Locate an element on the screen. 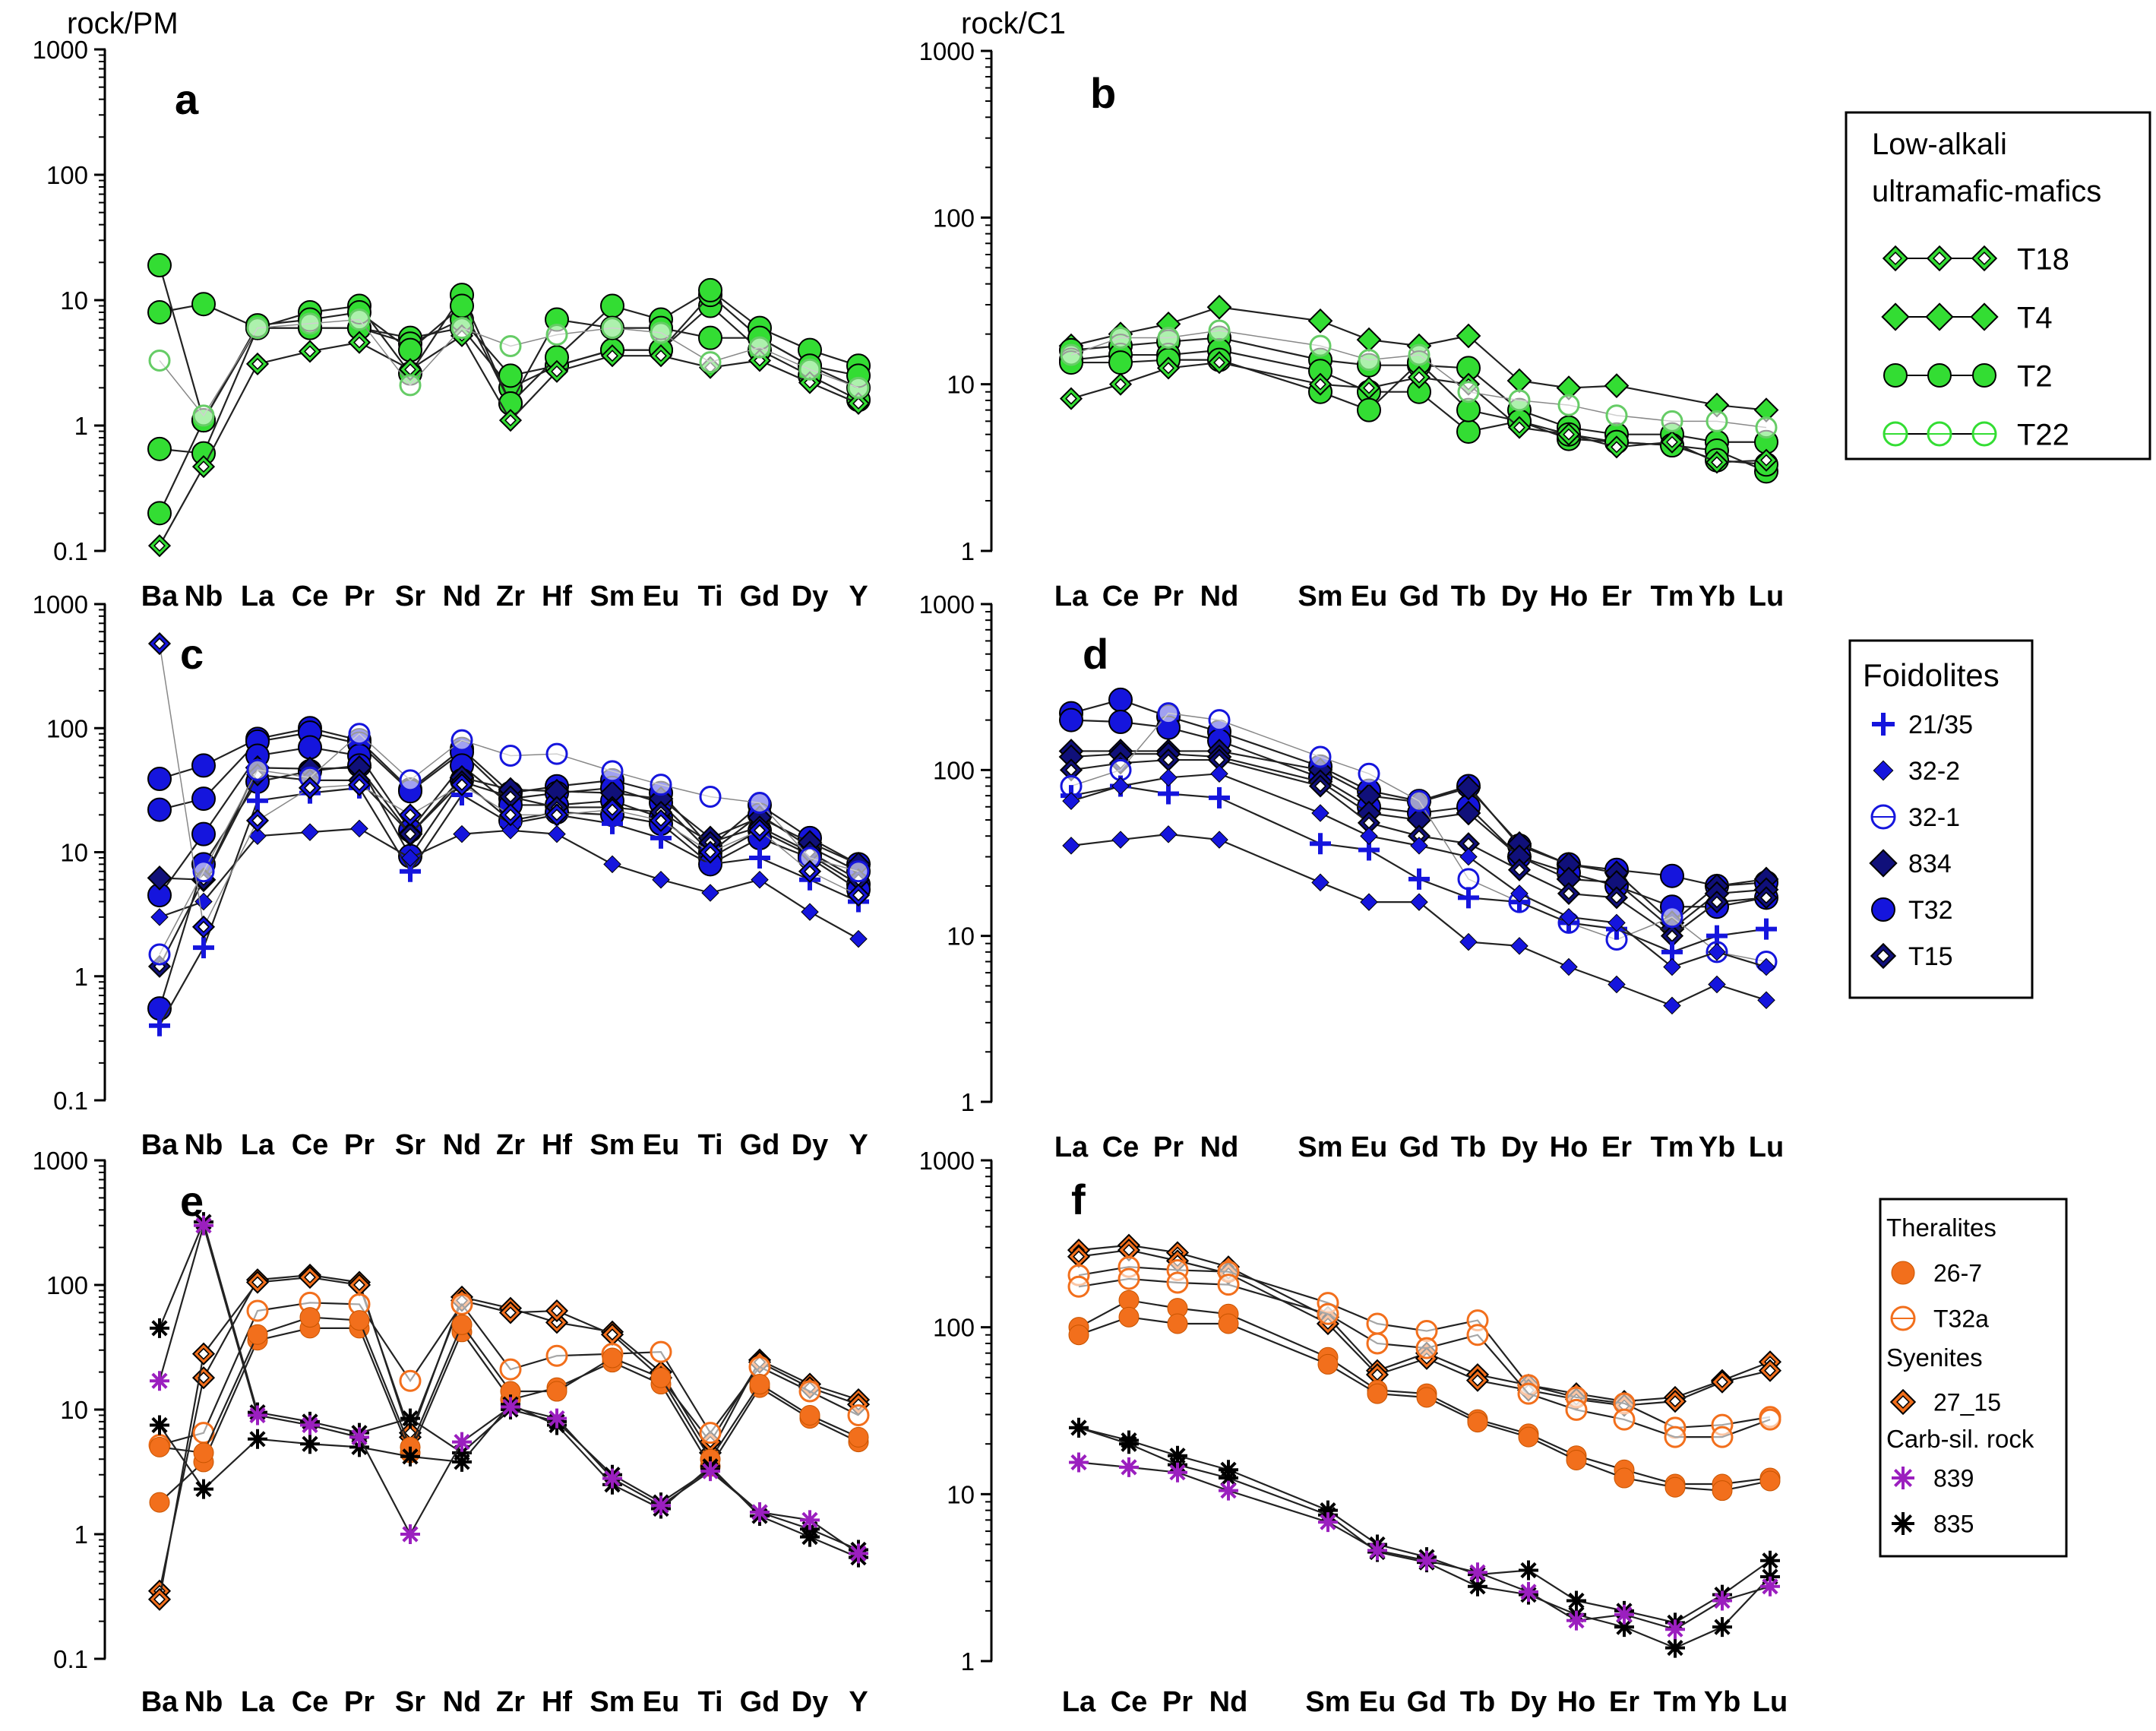  legend-item-T18: T18 is located at coordinates (1975, 259).